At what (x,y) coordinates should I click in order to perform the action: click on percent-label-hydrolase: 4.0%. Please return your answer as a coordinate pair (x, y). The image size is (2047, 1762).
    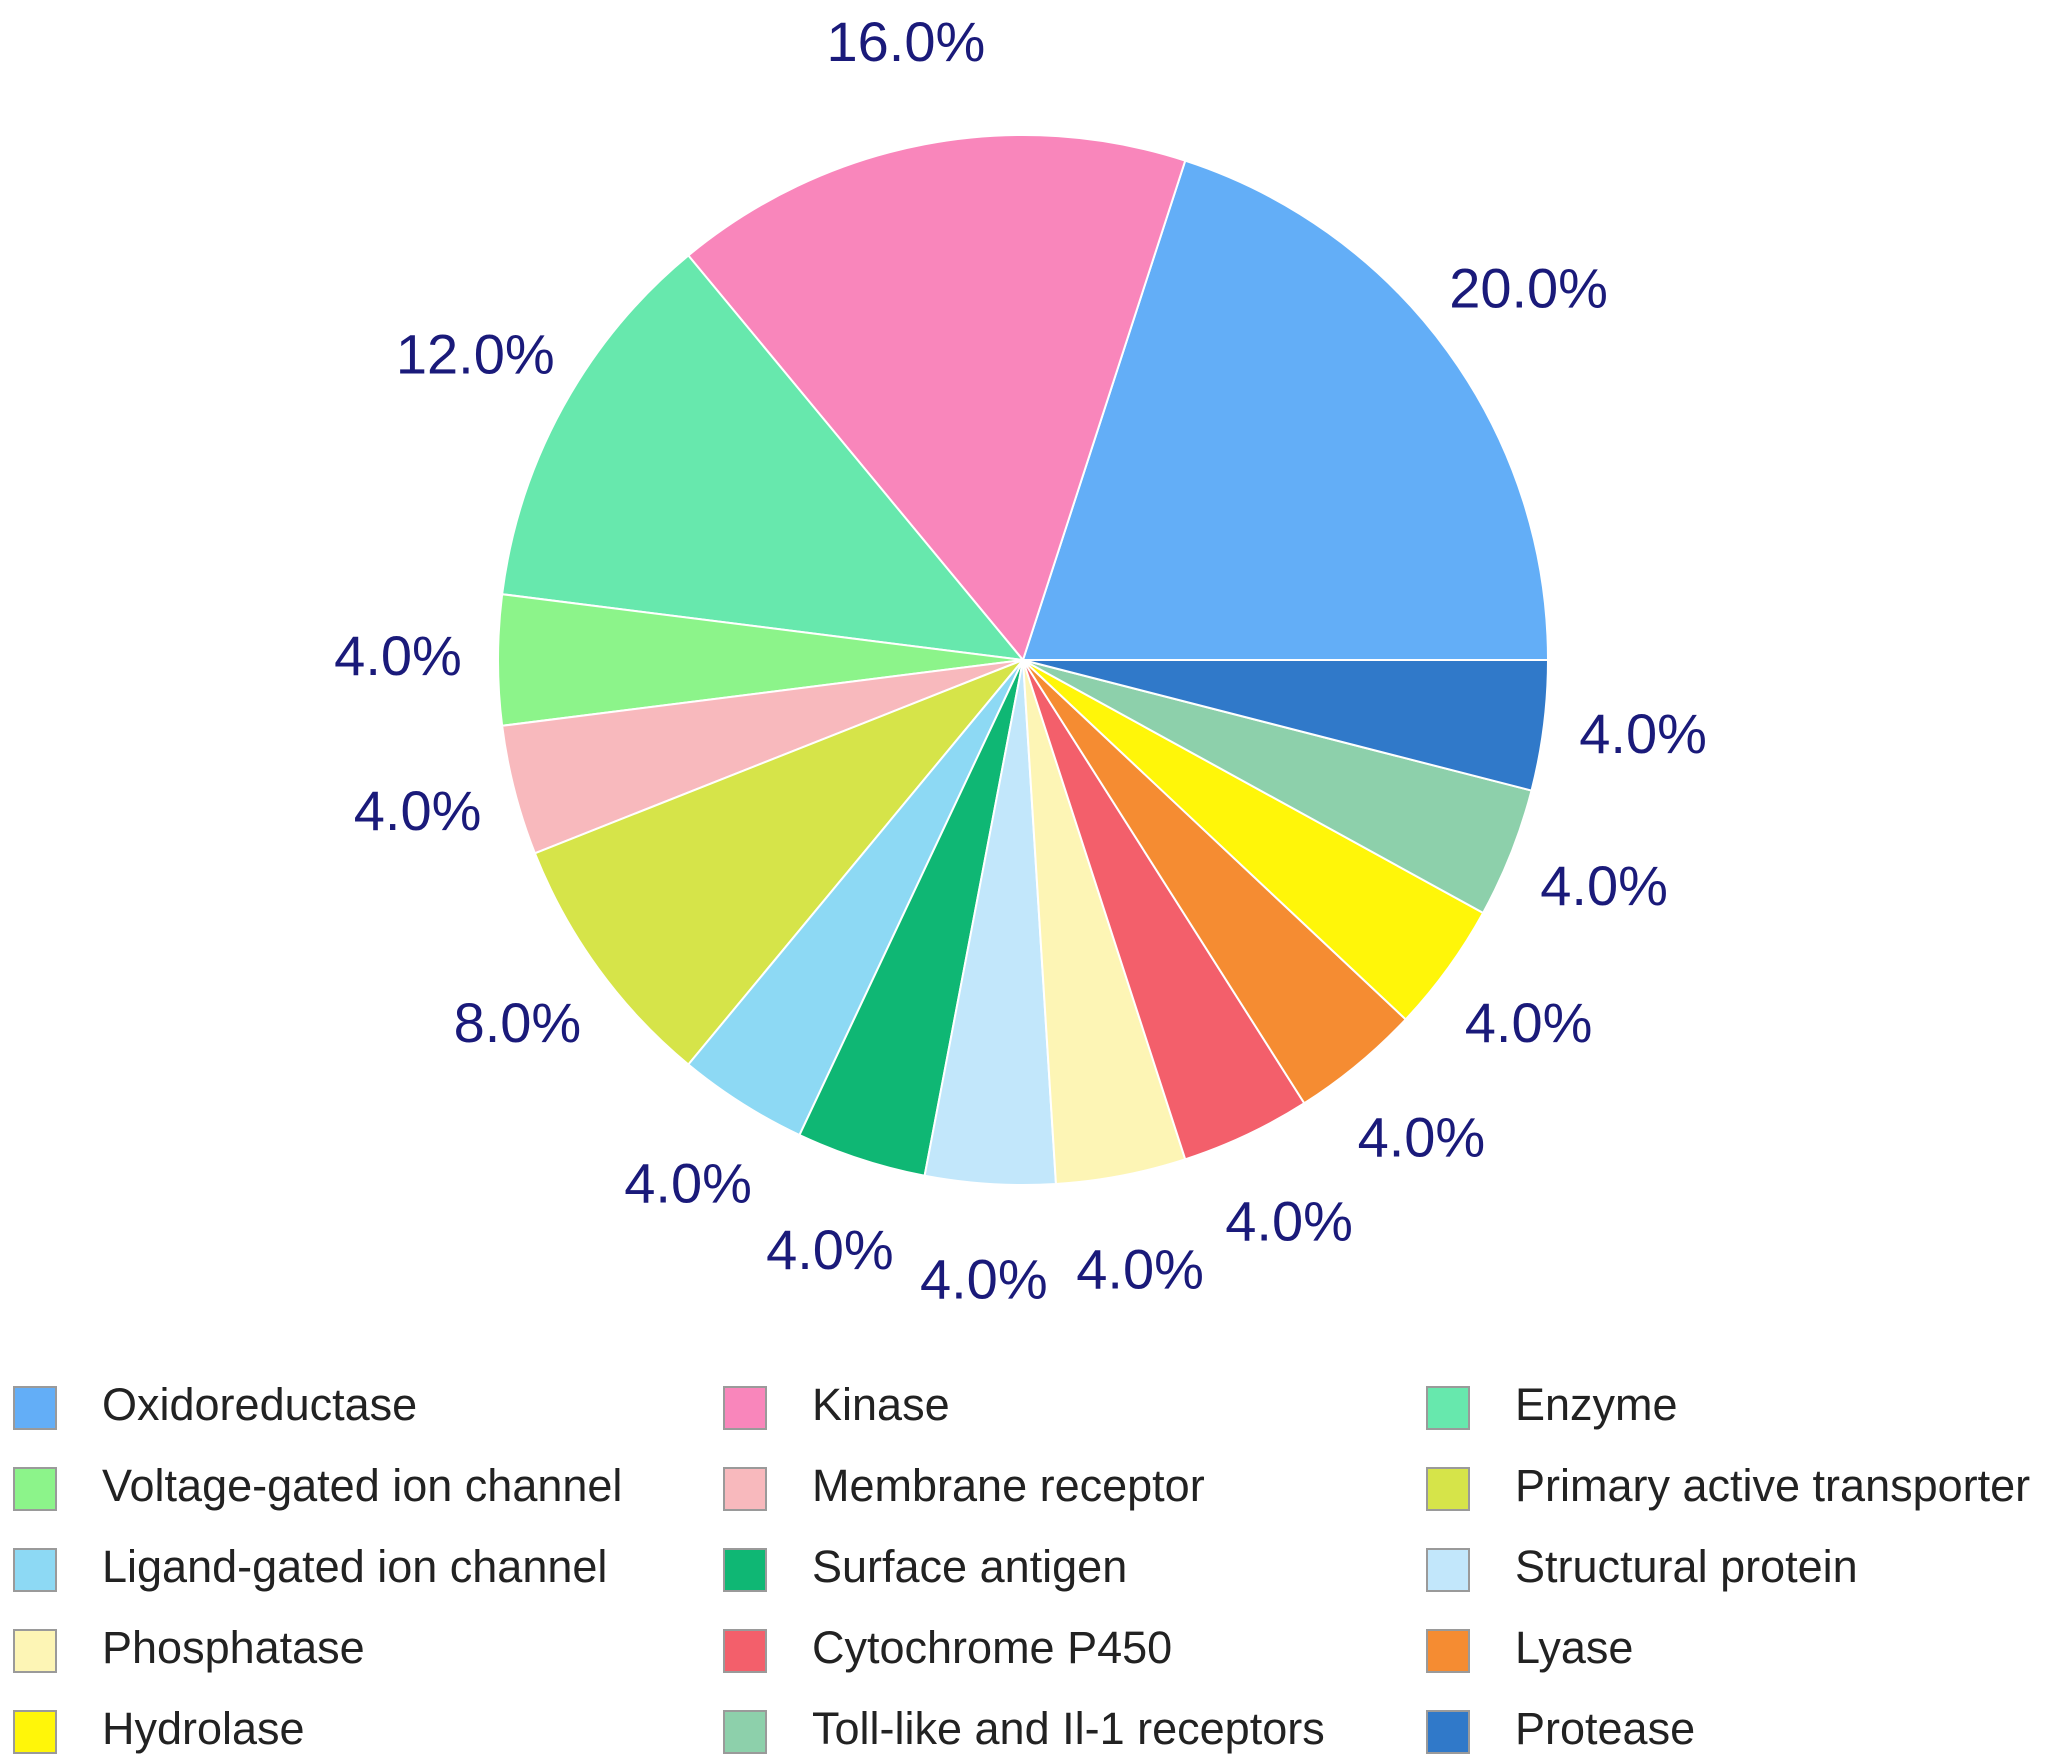
    Looking at the image, I should click on (1529, 1022).